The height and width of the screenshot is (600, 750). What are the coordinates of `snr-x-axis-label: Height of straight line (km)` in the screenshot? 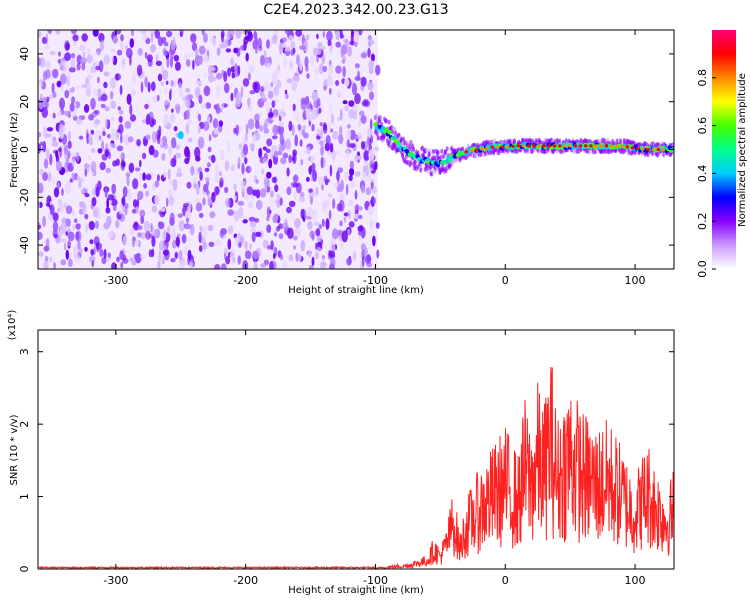 It's located at (356, 590).